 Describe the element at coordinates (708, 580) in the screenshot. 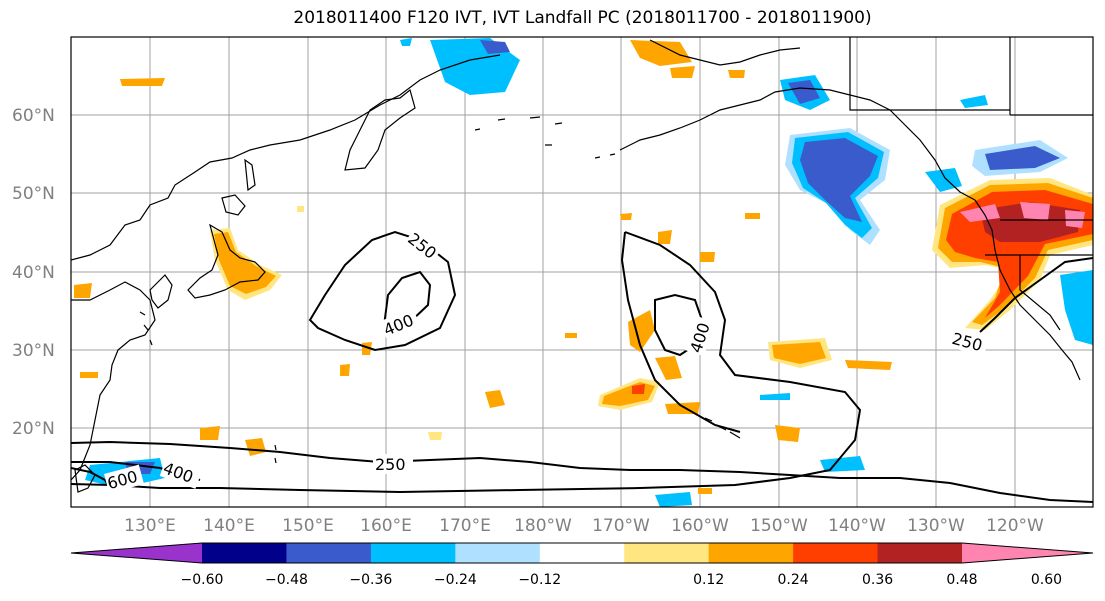

I see `colorbar-tick-label: 0.12` at that location.